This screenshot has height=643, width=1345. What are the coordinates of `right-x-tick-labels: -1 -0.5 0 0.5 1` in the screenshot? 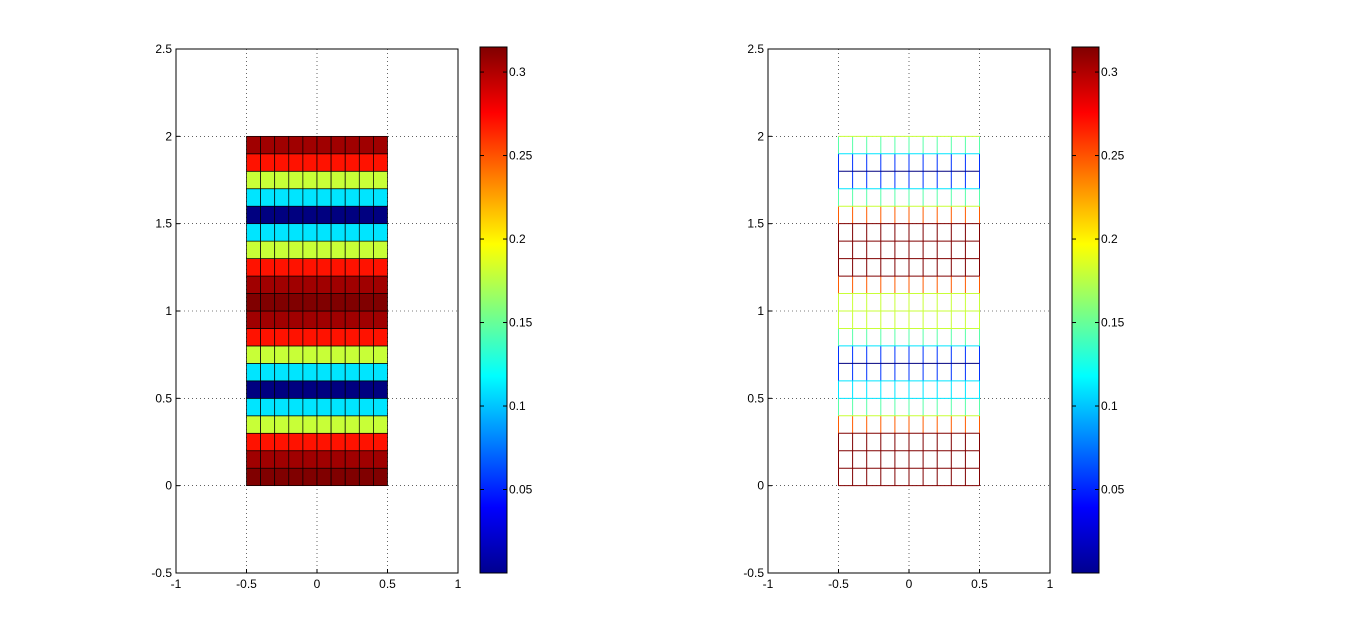 It's located at (908, 584).